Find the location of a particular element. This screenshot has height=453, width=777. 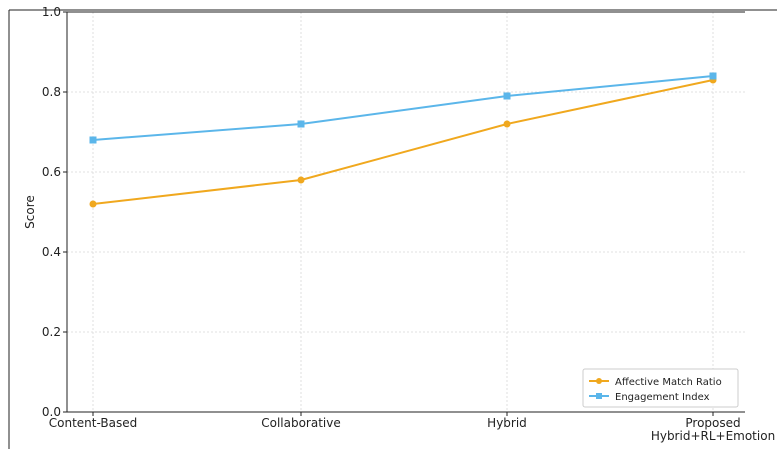

x-tick-label: Proposed Hybrid+RL+Emotion is located at coordinates (713, 429).